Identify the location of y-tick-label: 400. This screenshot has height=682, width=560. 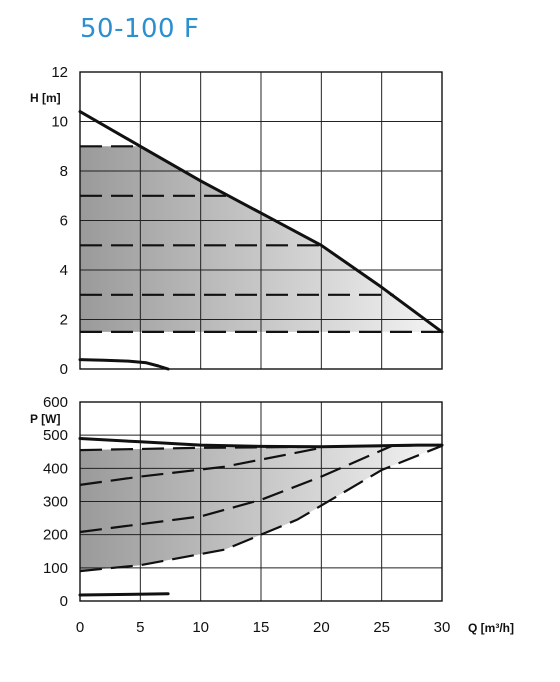
(55, 468).